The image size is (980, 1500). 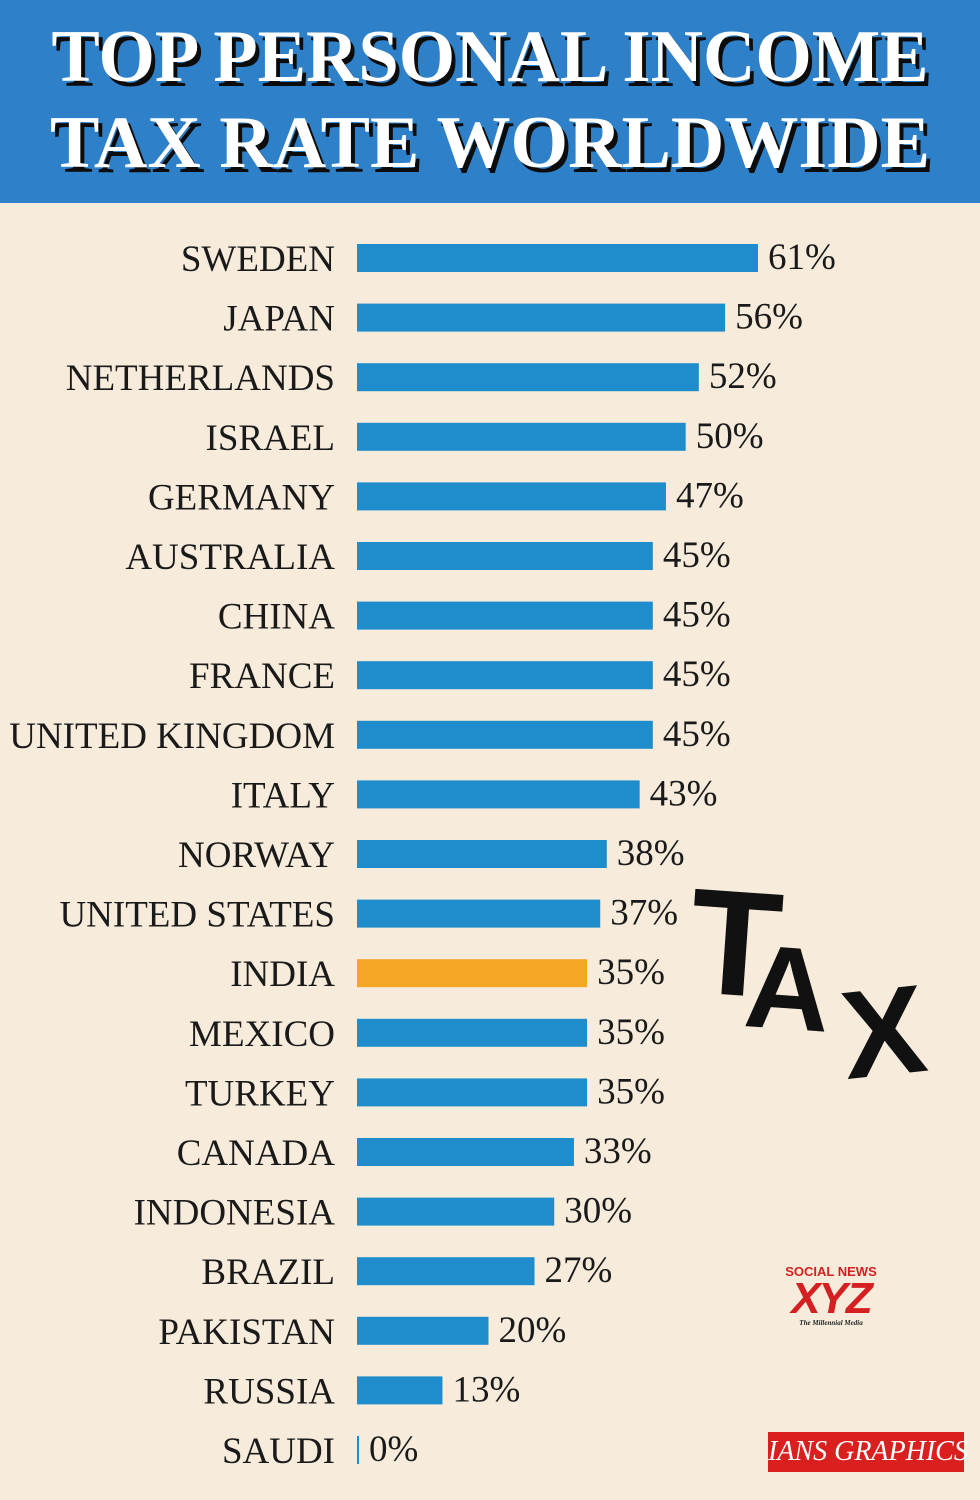 What do you see at coordinates (578, 1270) in the screenshot?
I see `value-label: 27%` at bounding box center [578, 1270].